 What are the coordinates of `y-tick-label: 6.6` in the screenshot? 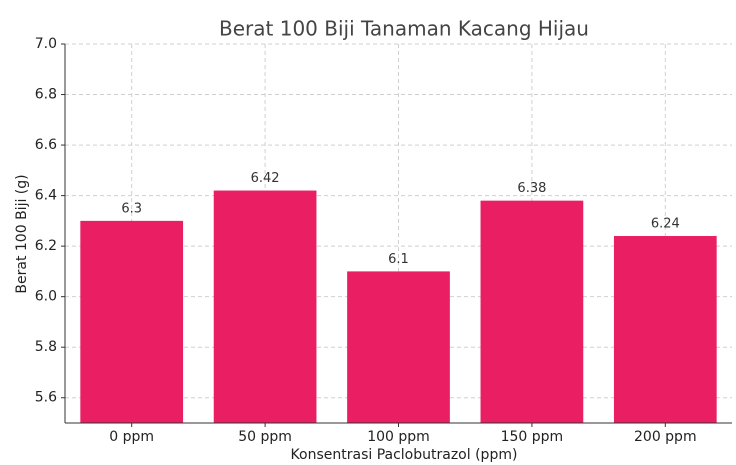 It's located at (46, 145).